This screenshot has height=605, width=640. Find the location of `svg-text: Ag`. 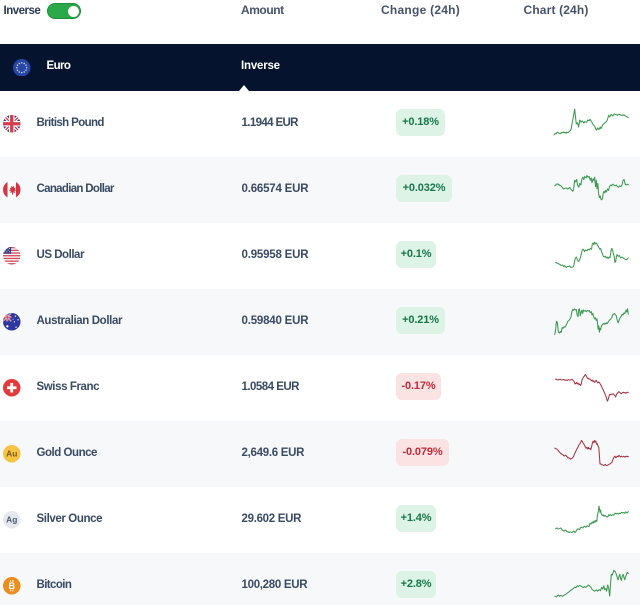

svg-text: Ag is located at coordinates (11, 520).